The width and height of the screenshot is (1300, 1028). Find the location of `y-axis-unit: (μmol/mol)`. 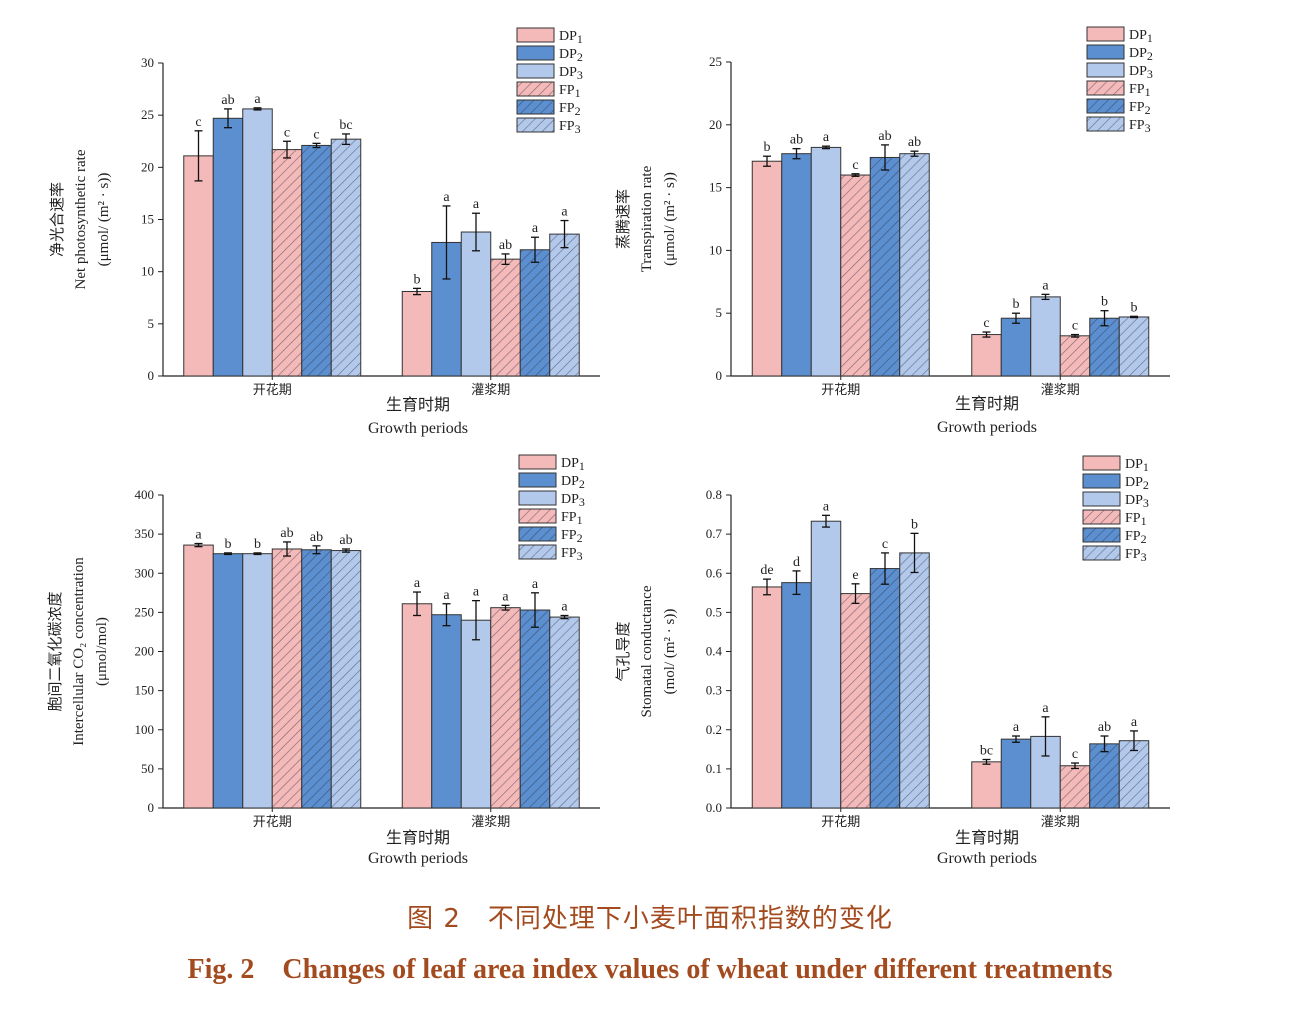

y-axis-unit: (μmol/mol) is located at coordinates (102, 651).